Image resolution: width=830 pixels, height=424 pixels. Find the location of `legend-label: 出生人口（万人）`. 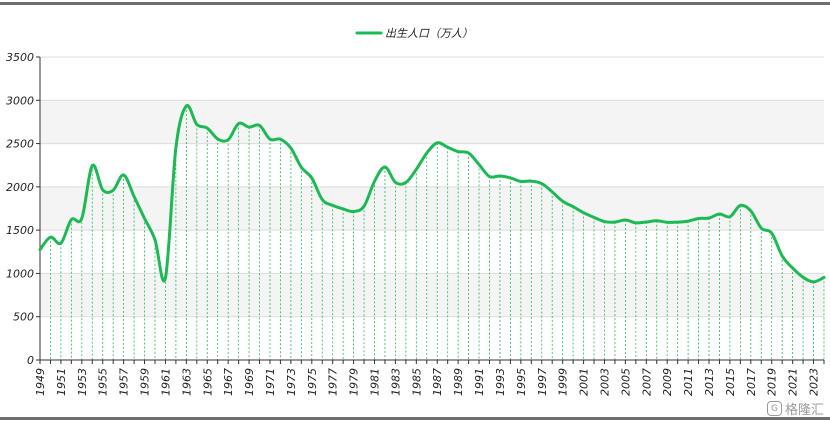

legend-label: 出生人口（万人） is located at coordinates (429, 33).